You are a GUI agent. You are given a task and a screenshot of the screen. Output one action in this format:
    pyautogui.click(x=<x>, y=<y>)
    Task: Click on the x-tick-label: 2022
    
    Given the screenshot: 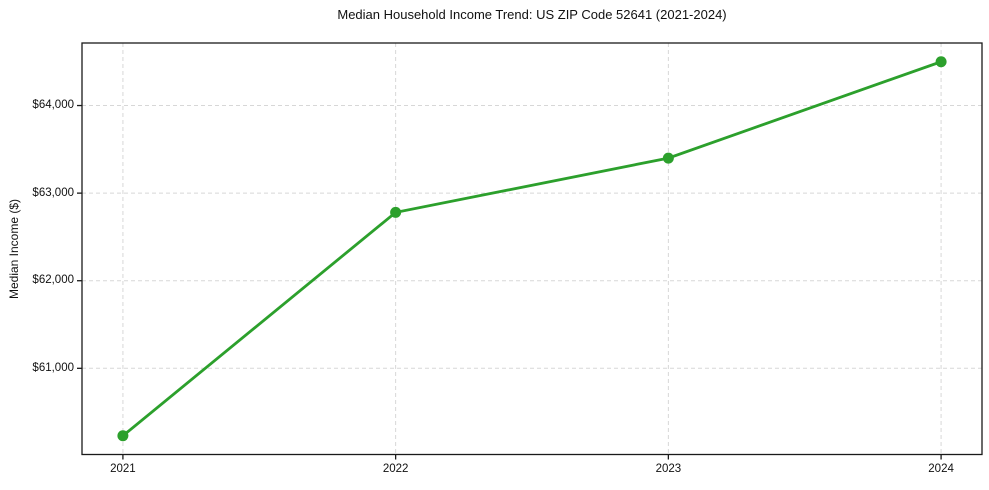 What is the action you would take?
    pyautogui.click(x=395, y=468)
    